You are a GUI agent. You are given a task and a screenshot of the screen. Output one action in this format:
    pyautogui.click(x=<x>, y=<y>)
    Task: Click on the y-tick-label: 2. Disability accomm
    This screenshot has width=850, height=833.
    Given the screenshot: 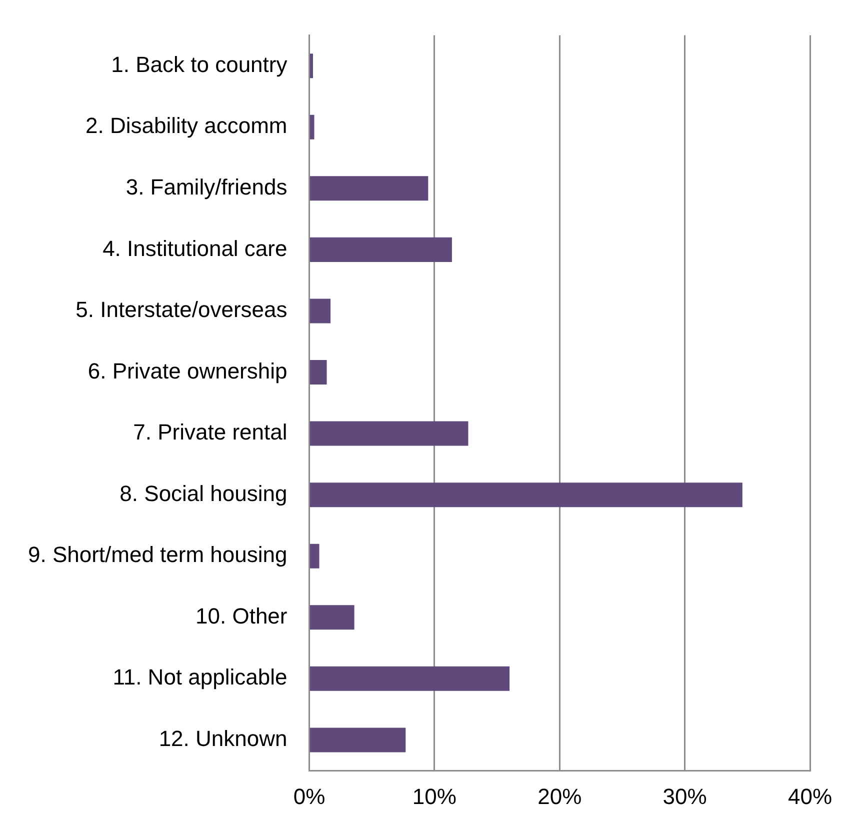 What is the action you would take?
    pyautogui.click(x=187, y=125)
    